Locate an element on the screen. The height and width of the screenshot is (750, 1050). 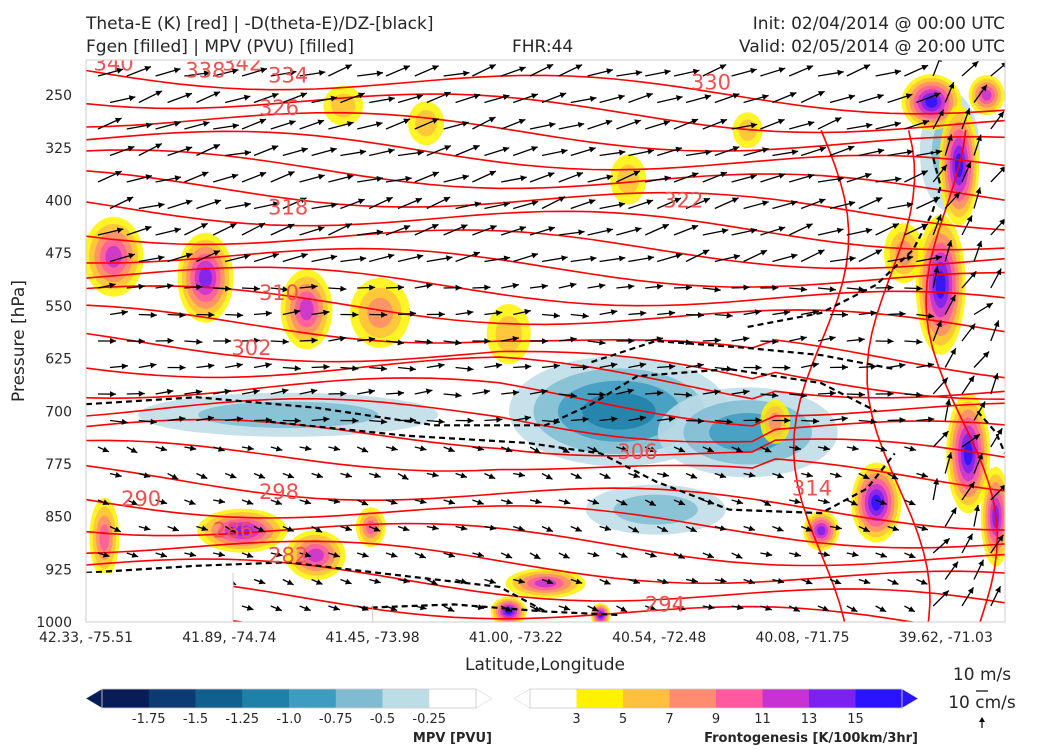
fgen-colorbar-label: Frontogenesis [K/100km/3hr] is located at coordinates (811, 738).